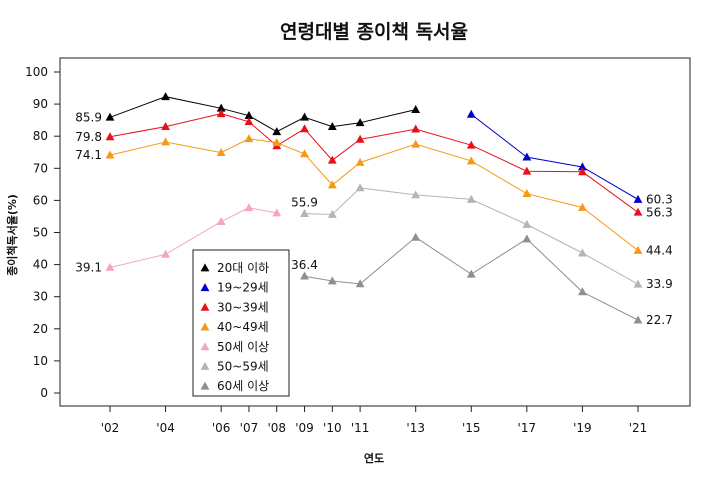  I want to click on data-label: 44.4, so click(659, 250).